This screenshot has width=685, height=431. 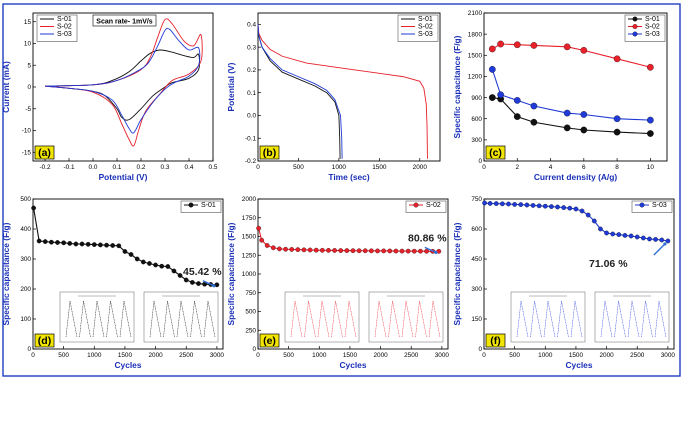 I want to click on y-tick-label: 600, so click(x=476, y=119).